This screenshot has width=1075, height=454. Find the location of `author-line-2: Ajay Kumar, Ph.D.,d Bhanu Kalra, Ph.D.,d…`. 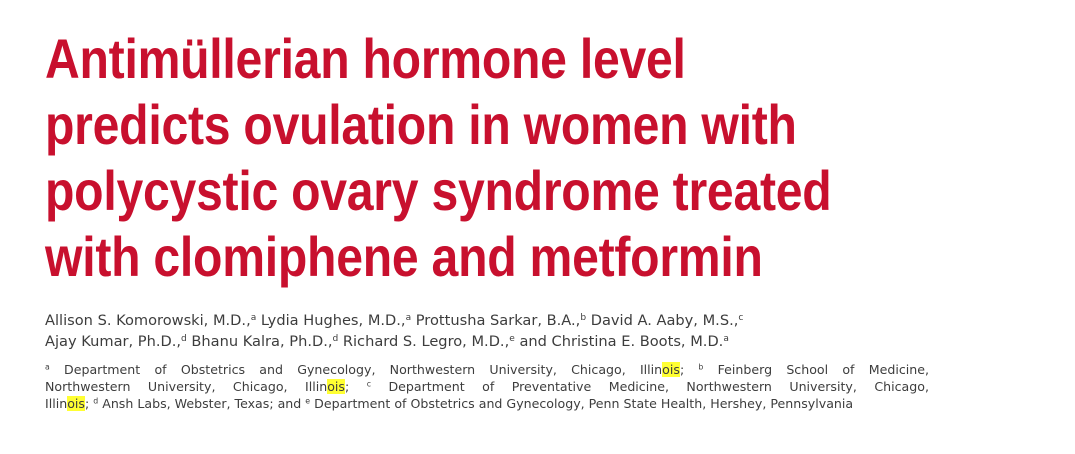

author-line-2: Ajay Kumar, Ph.D.,d Bhanu Kalra, Ph.D.,d… is located at coordinates (394, 341).